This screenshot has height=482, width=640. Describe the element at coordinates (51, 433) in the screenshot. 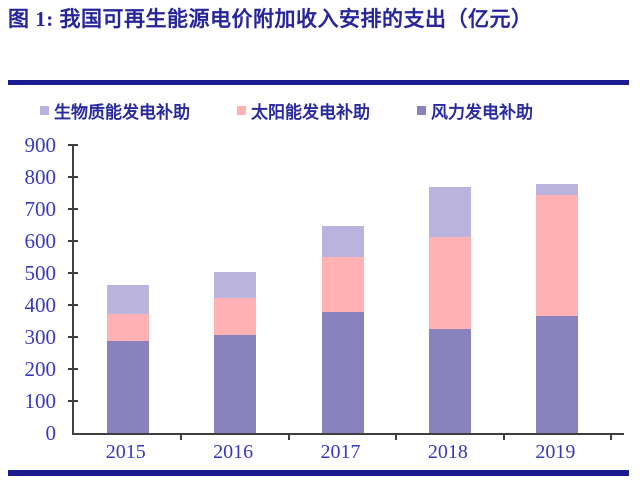

I see `y-tick-label: 0` at that location.